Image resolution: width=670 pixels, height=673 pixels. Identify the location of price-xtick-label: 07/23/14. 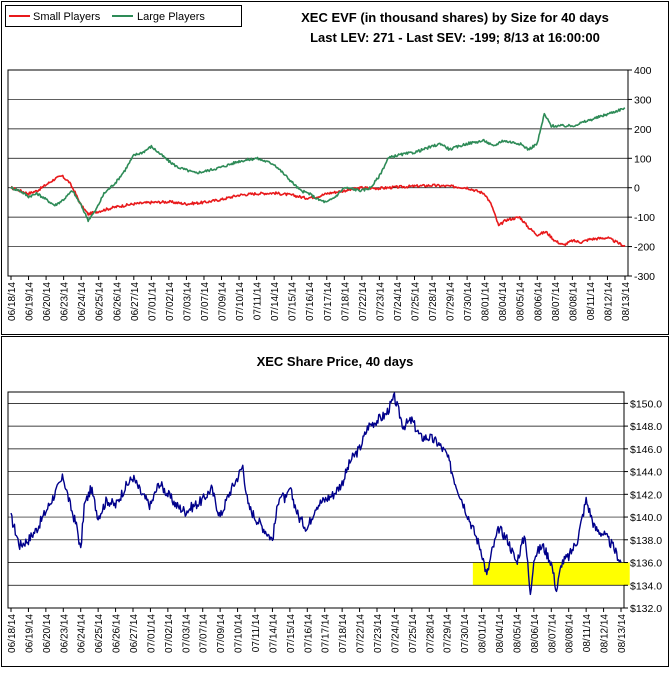
(378, 633).